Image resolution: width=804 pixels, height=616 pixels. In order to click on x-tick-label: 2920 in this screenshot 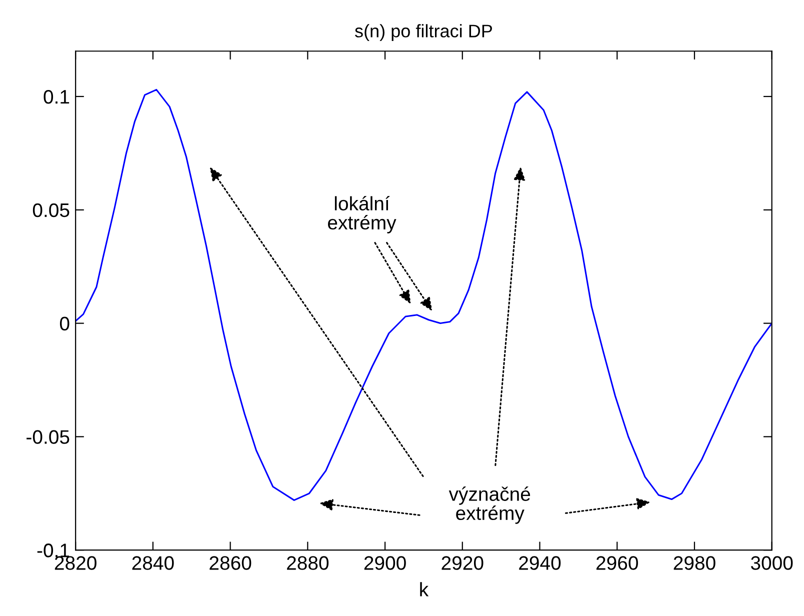, I will do `click(463, 563)`.